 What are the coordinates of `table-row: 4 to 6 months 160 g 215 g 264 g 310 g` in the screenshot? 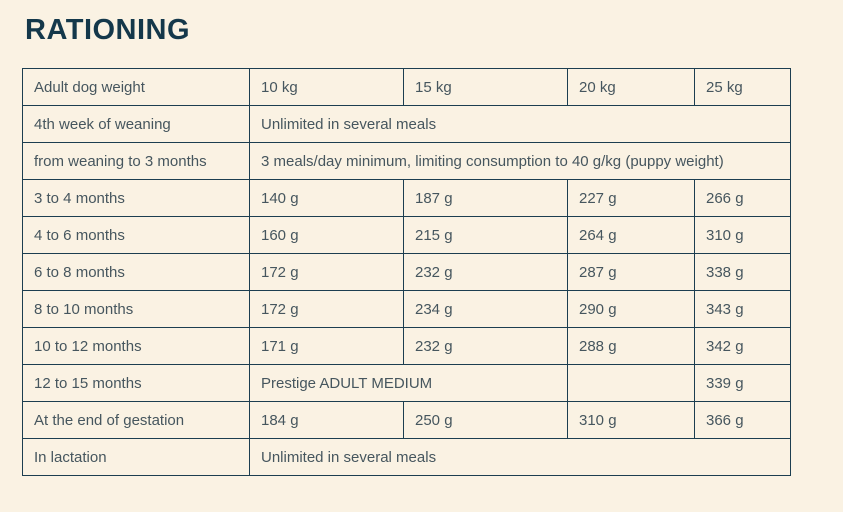 It's located at (406, 235).